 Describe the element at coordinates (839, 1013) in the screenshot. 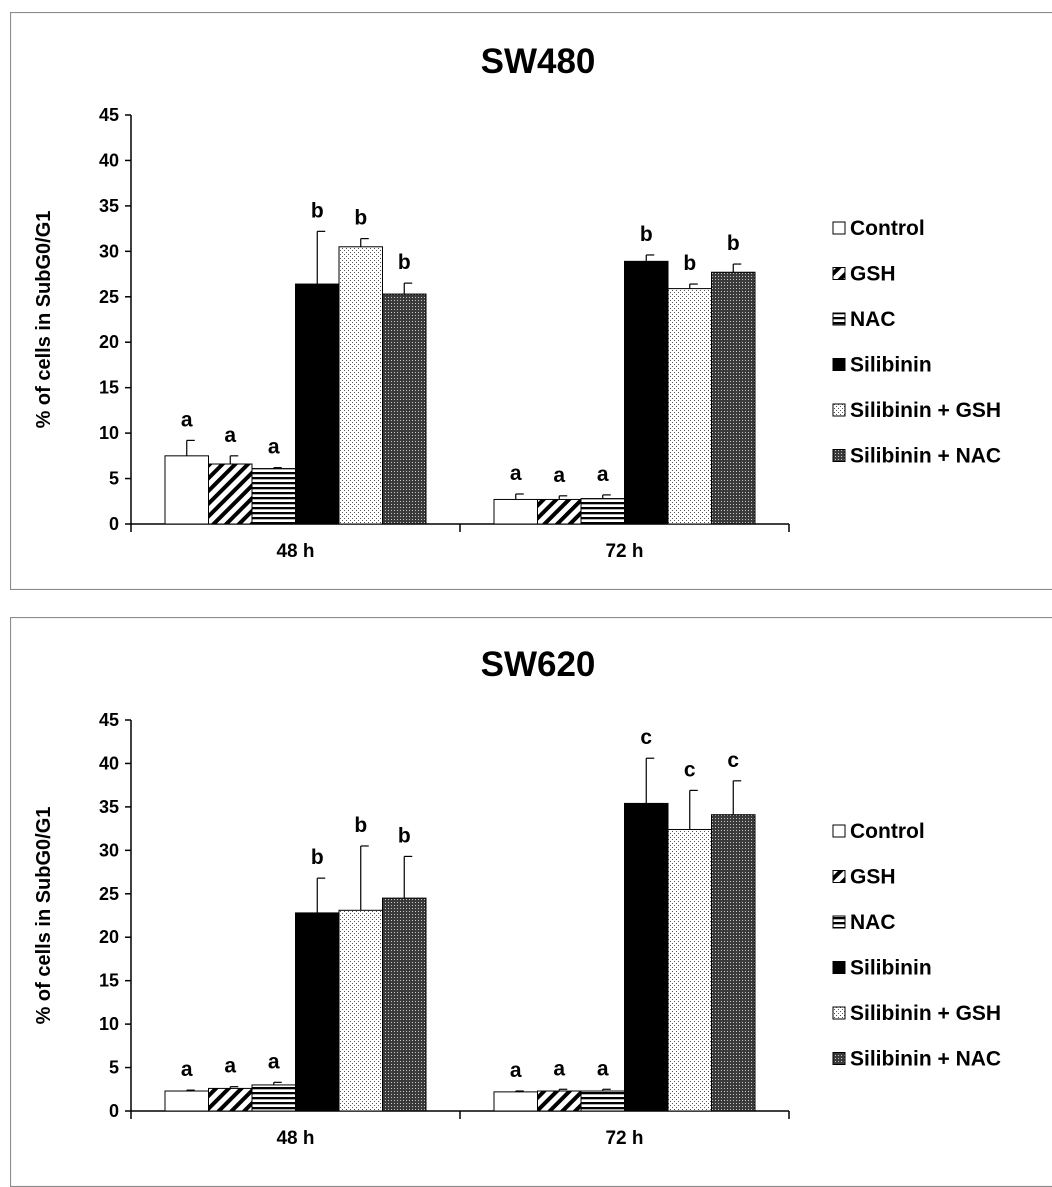

I see `legend-swatch-silibinin-gsh` at that location.